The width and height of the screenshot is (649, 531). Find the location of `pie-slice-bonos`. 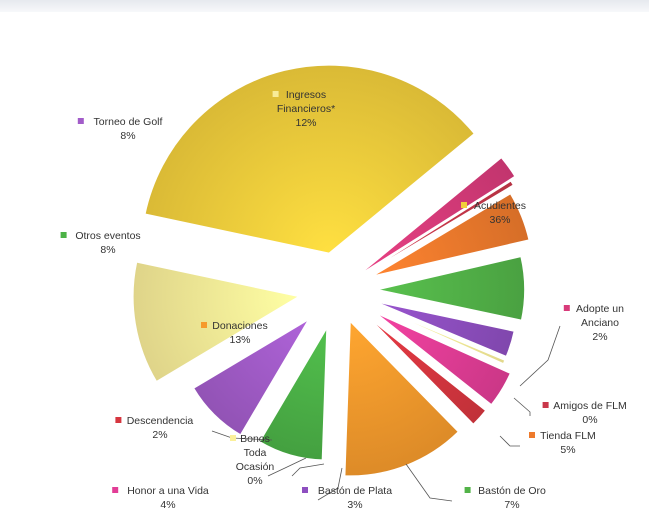

pie-slice-bonos is located at coordinates (440, 335).